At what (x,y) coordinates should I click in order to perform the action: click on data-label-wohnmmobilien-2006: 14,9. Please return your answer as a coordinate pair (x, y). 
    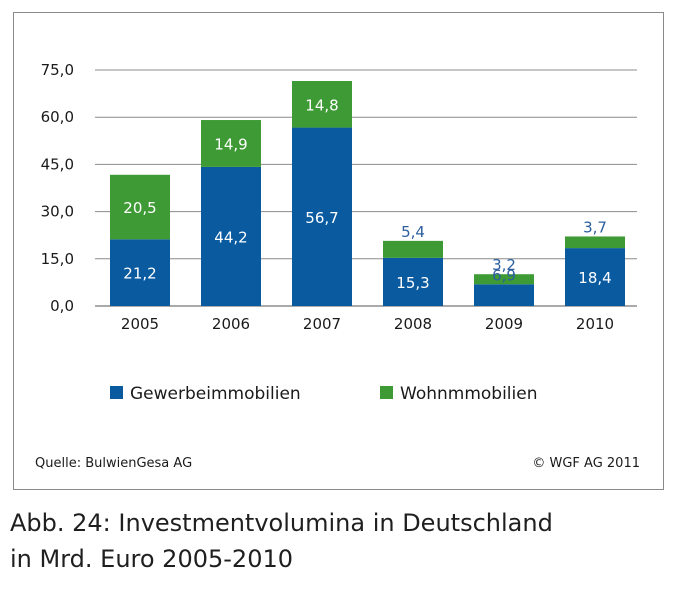
    Looking at the image, I should click on (230, 144).